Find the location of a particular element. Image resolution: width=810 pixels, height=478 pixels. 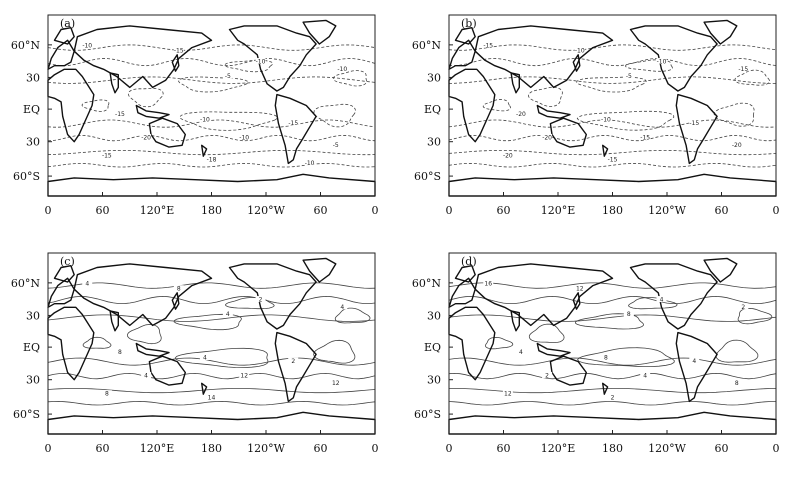

y-tick-label: 60°S is located at coordinates (427, 176).